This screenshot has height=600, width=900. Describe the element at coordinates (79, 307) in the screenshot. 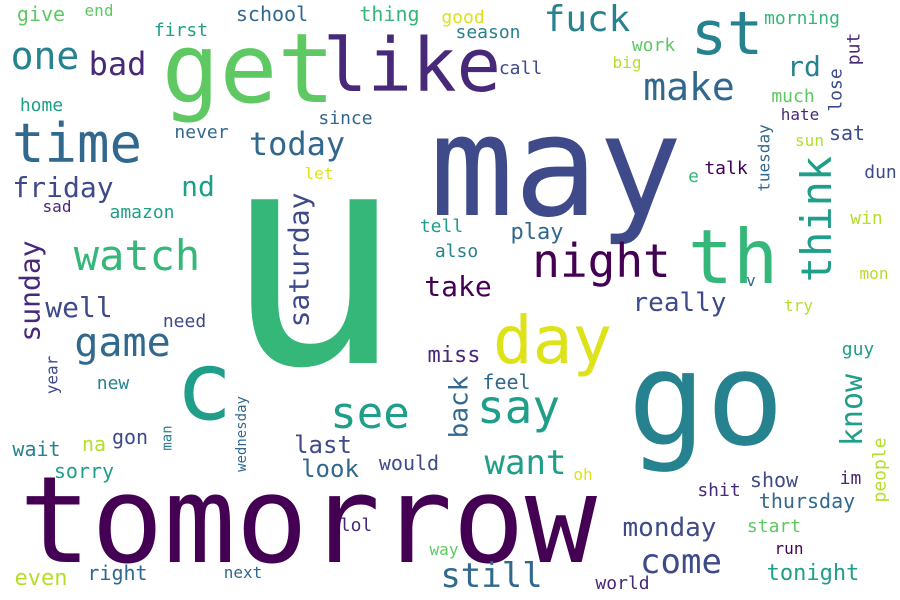

I see `word-well: well` at that location.